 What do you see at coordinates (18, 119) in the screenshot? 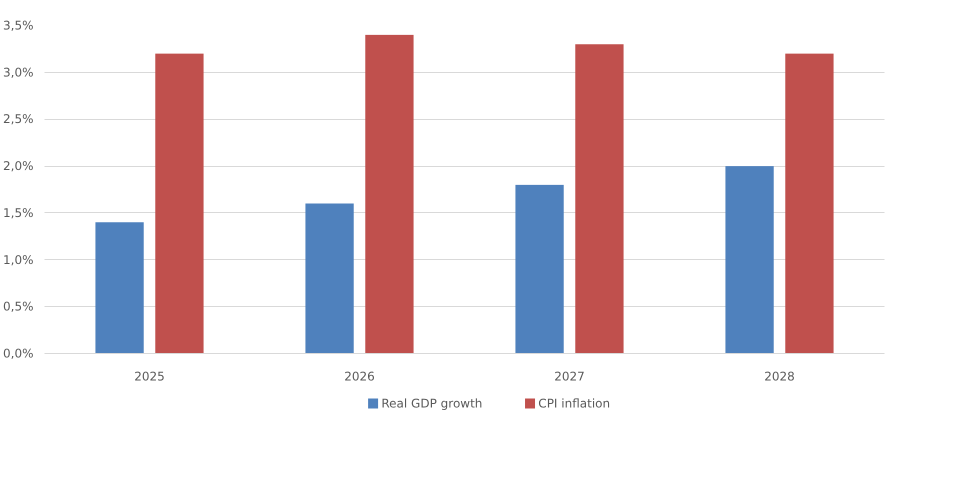
I see `y-tick-label: 2,5%` at bounding box center [18, 119].